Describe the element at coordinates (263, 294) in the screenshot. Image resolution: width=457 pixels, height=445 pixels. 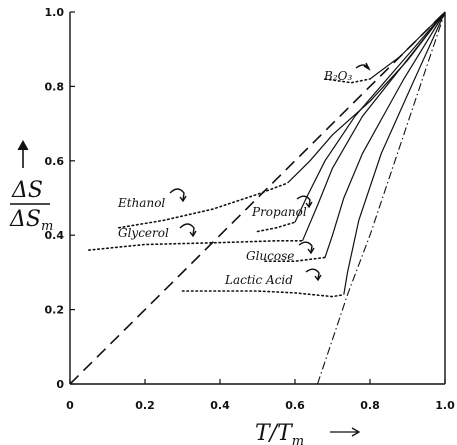
I see `series-lactic-acid-supercooled` at that location.